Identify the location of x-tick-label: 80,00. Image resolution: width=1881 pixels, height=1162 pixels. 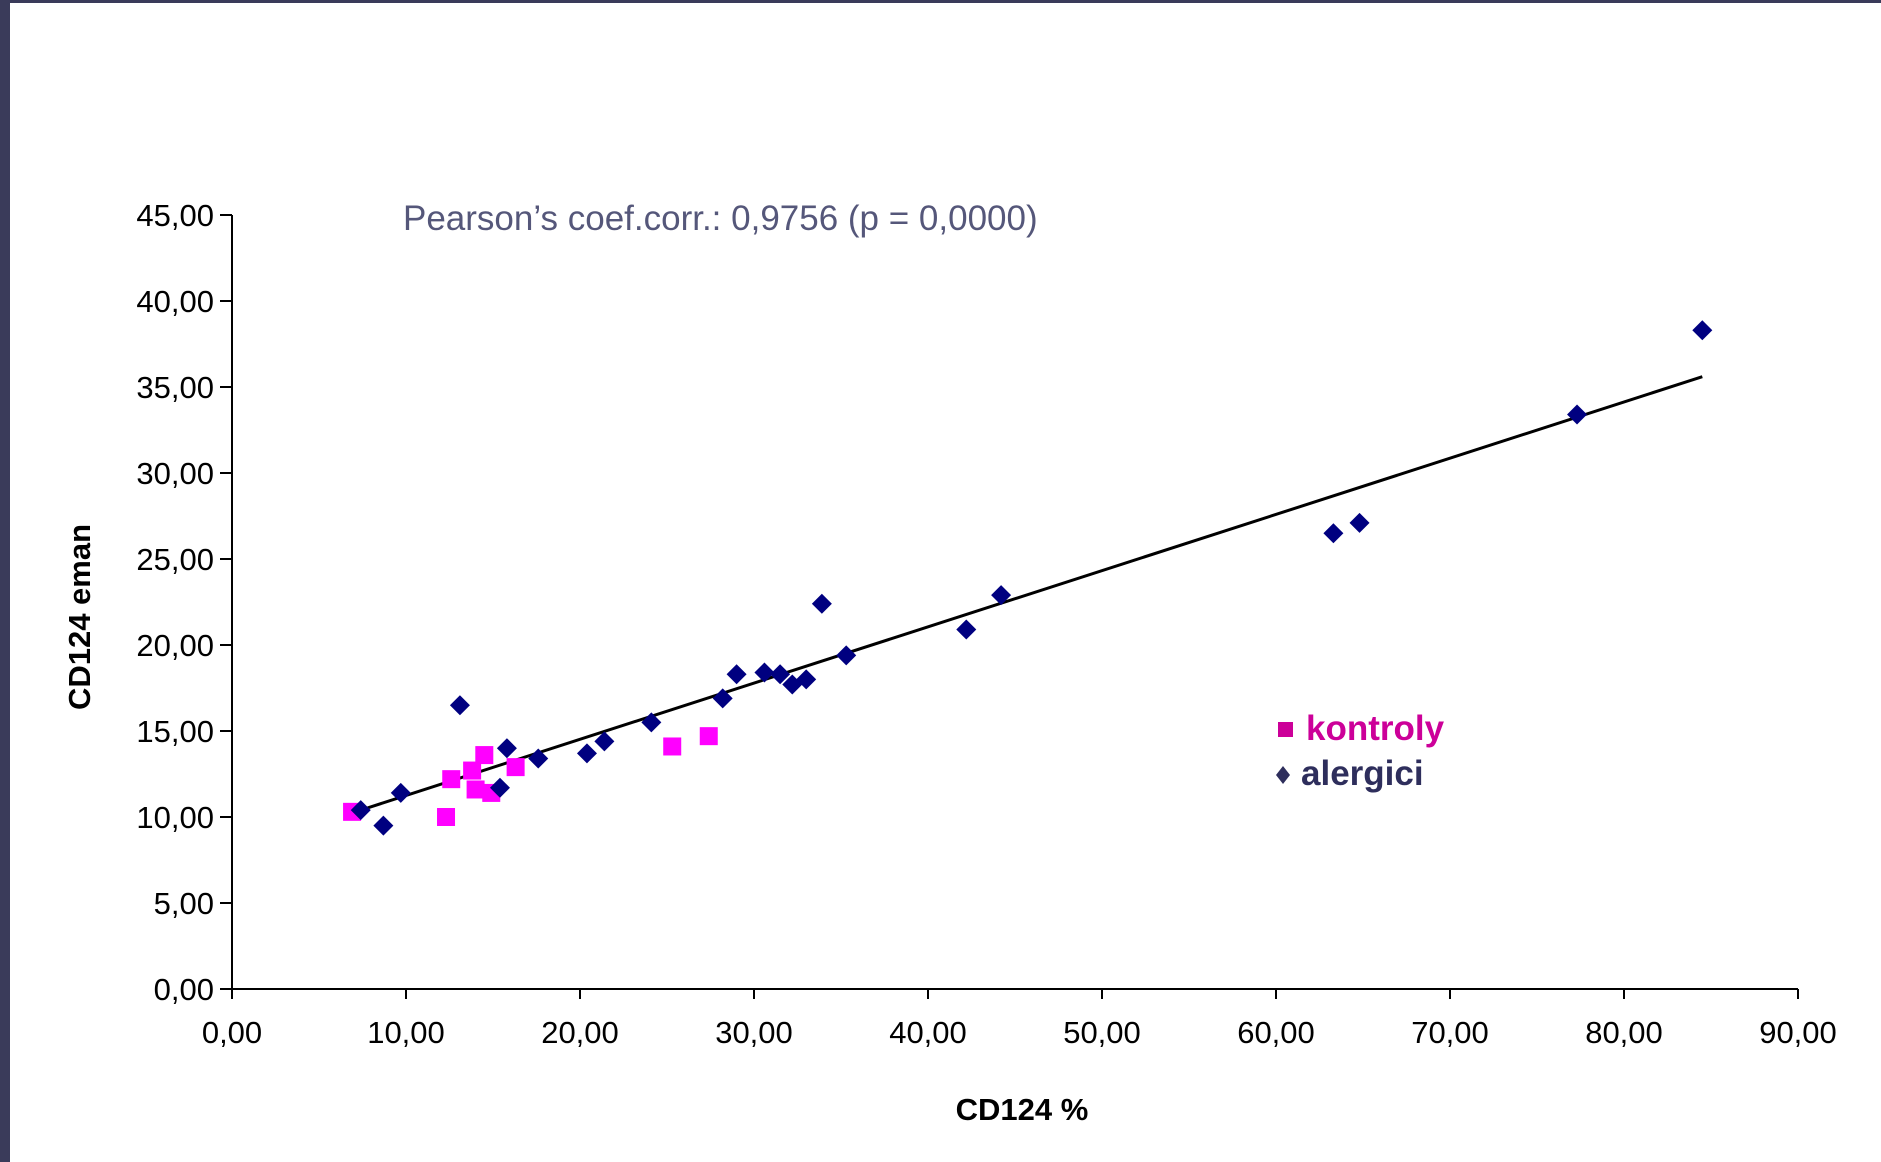
(1624, 1032).